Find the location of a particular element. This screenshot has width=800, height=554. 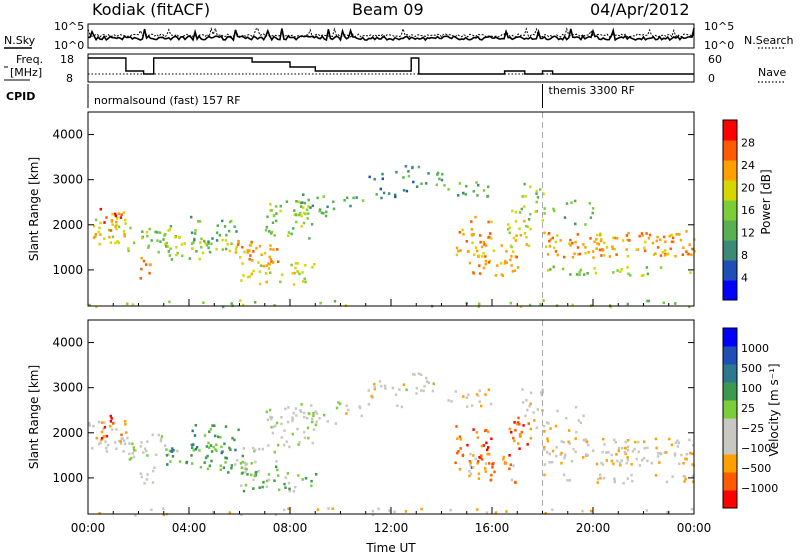

velocity-cbar-tick-6: −500 is located at coordinates (756, 468).